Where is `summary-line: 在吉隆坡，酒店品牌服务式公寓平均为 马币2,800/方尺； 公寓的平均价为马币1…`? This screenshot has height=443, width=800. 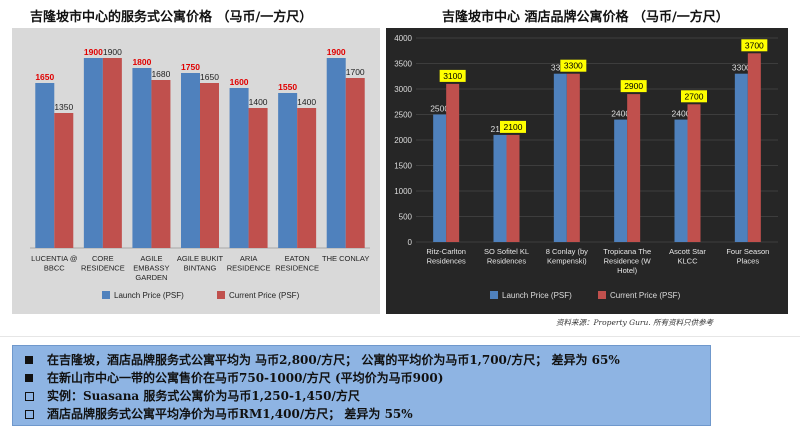 summary-line: 在吉隆坡，酒店品牌服务式公寓平均为 马币2,800/方尺； 公寓的平均价为马币1… is located at coordinates (361, 360).